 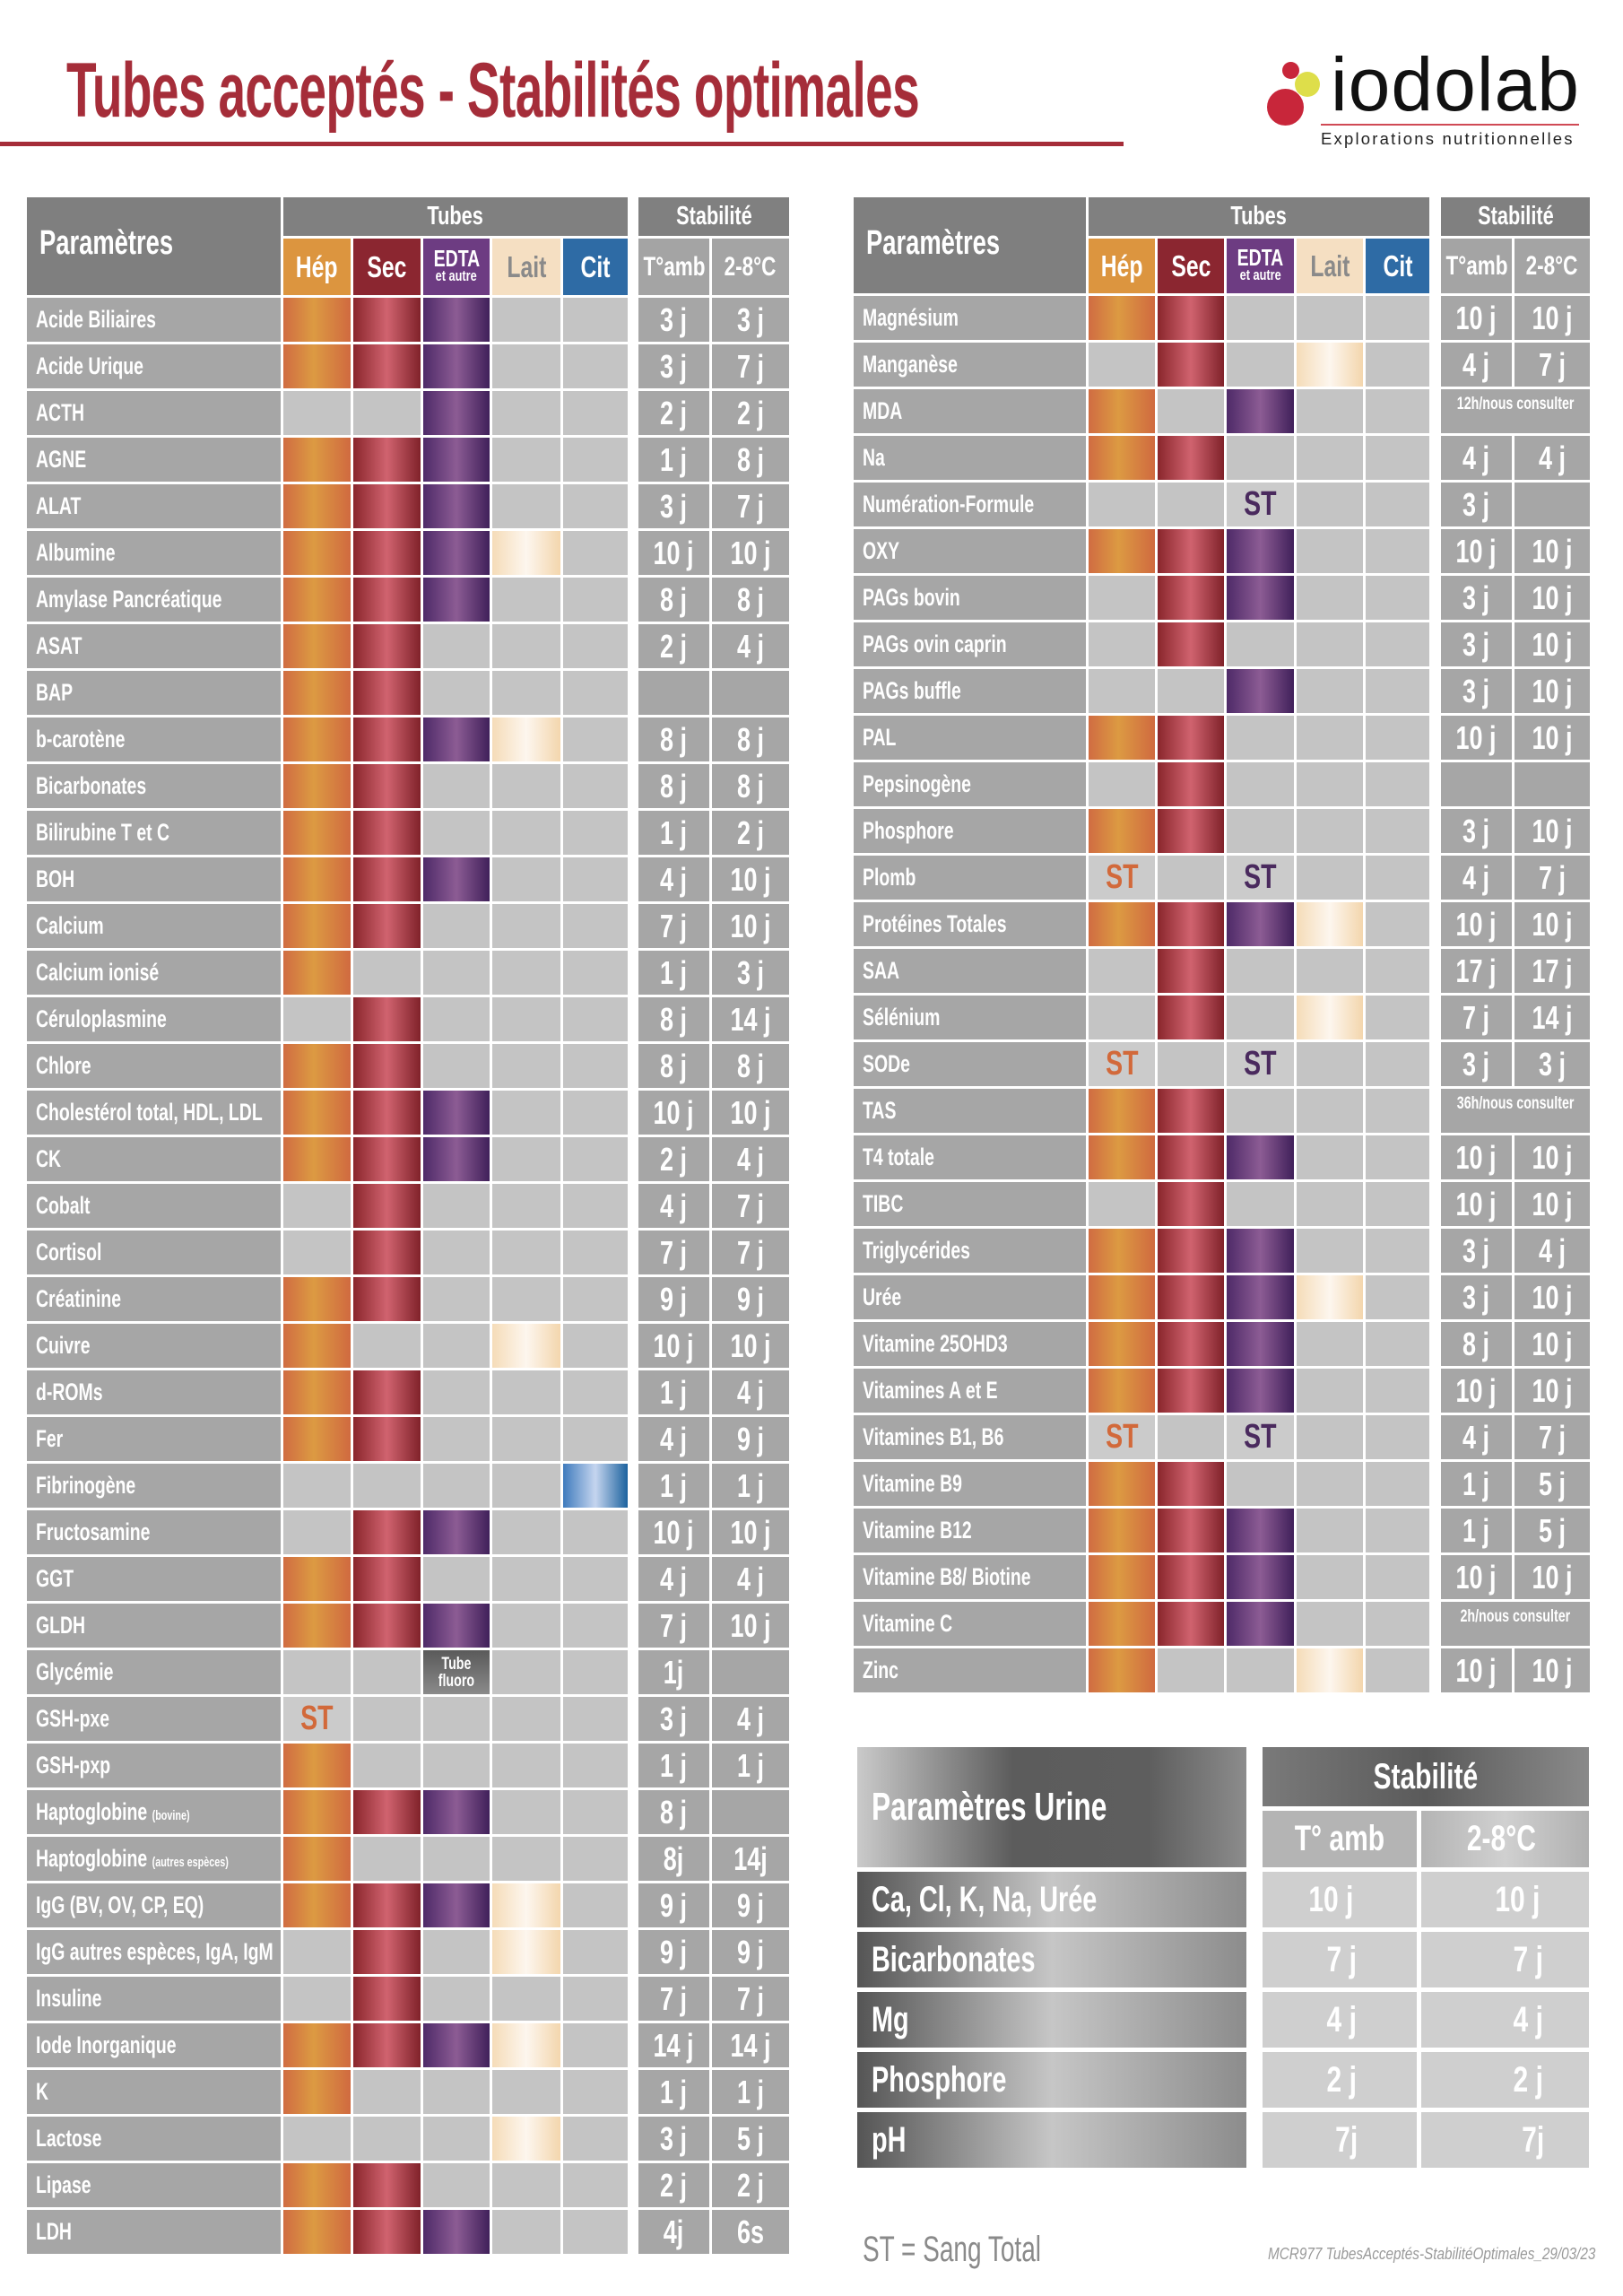 What do you see at coordinates (78, 1299) in the screenshot?
I see `parameter-name: Créatinine` at bounding box center [78, 1299].